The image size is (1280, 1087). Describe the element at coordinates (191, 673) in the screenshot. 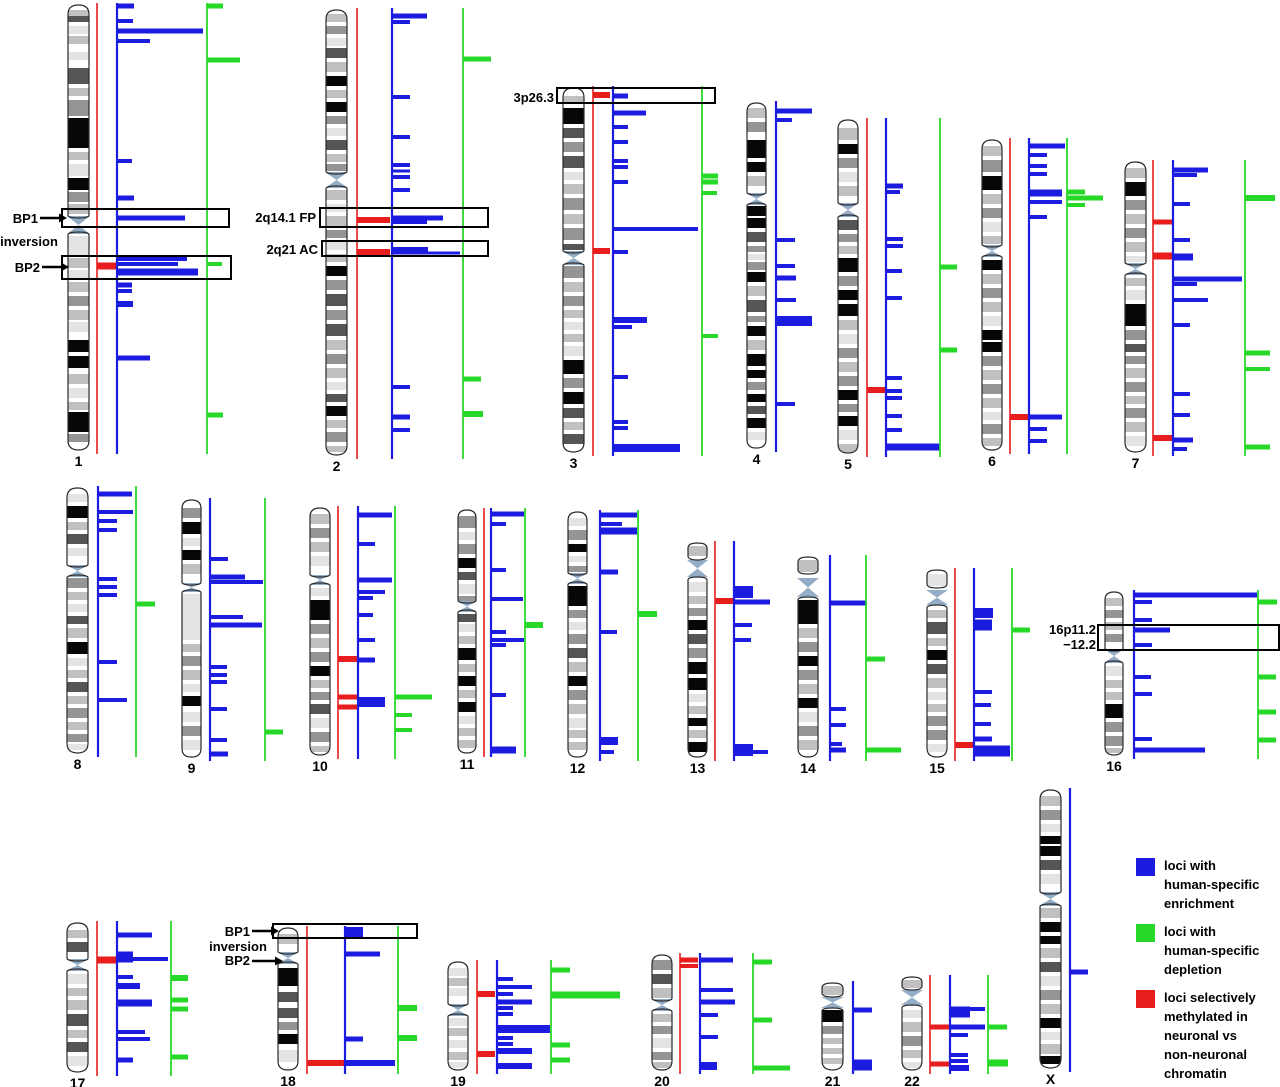

I see `chromosome-9-ideogram` at that location.